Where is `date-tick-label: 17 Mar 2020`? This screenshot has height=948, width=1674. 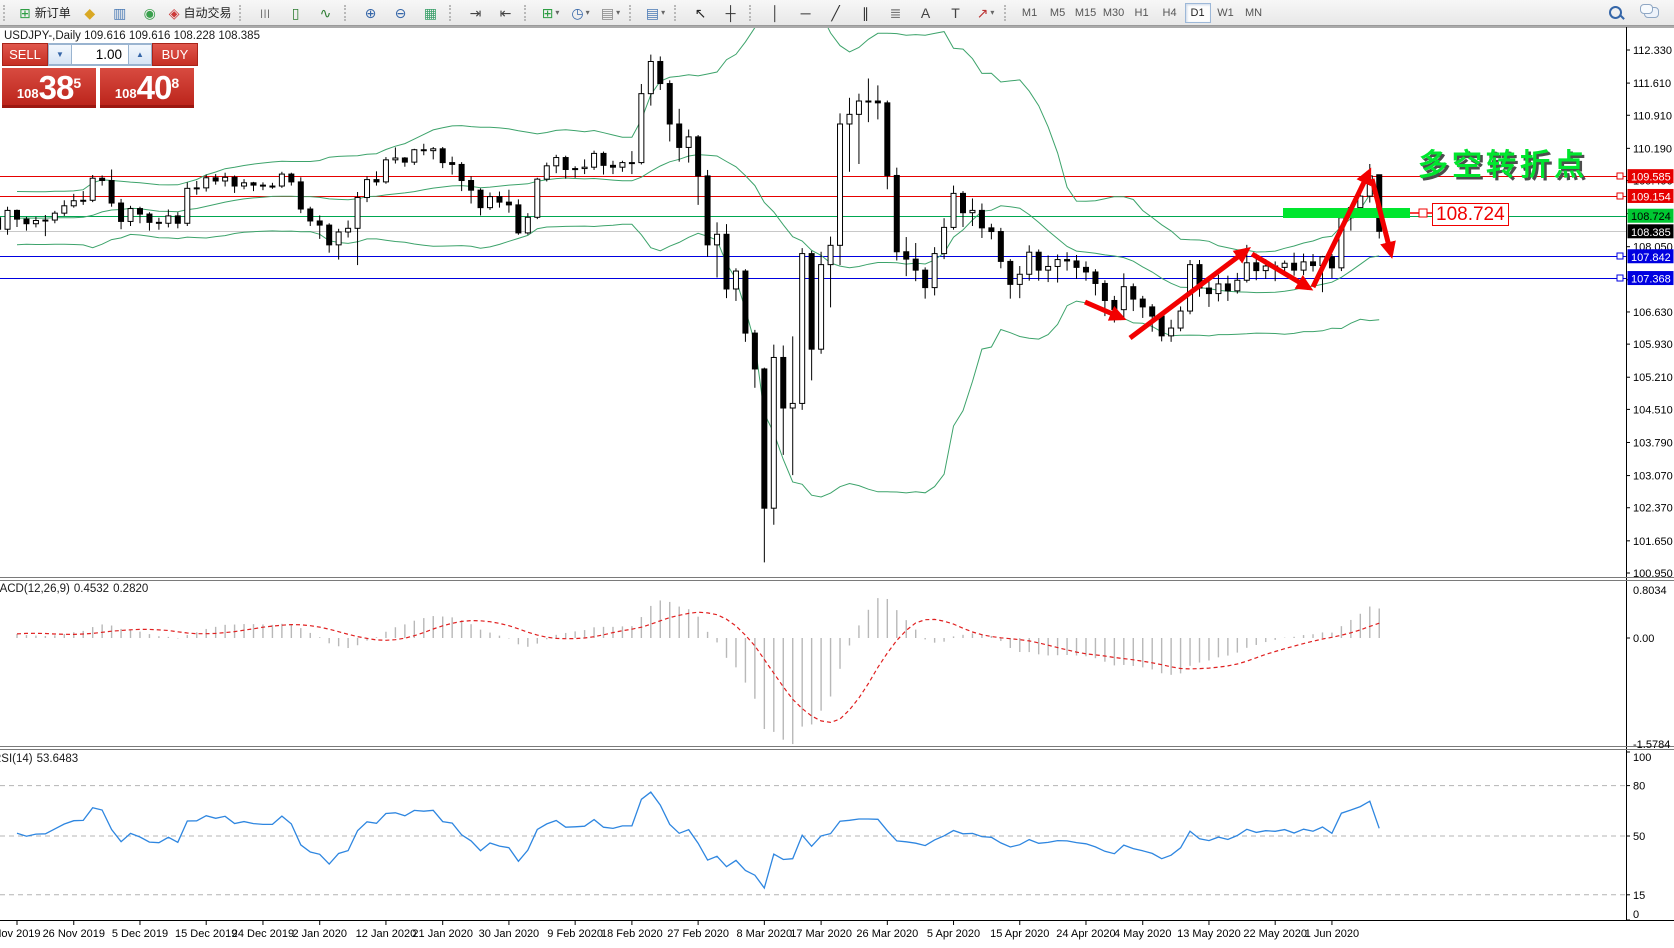 date-tick-label: 17 Mar 2020 is located at coordinates (821, 934).